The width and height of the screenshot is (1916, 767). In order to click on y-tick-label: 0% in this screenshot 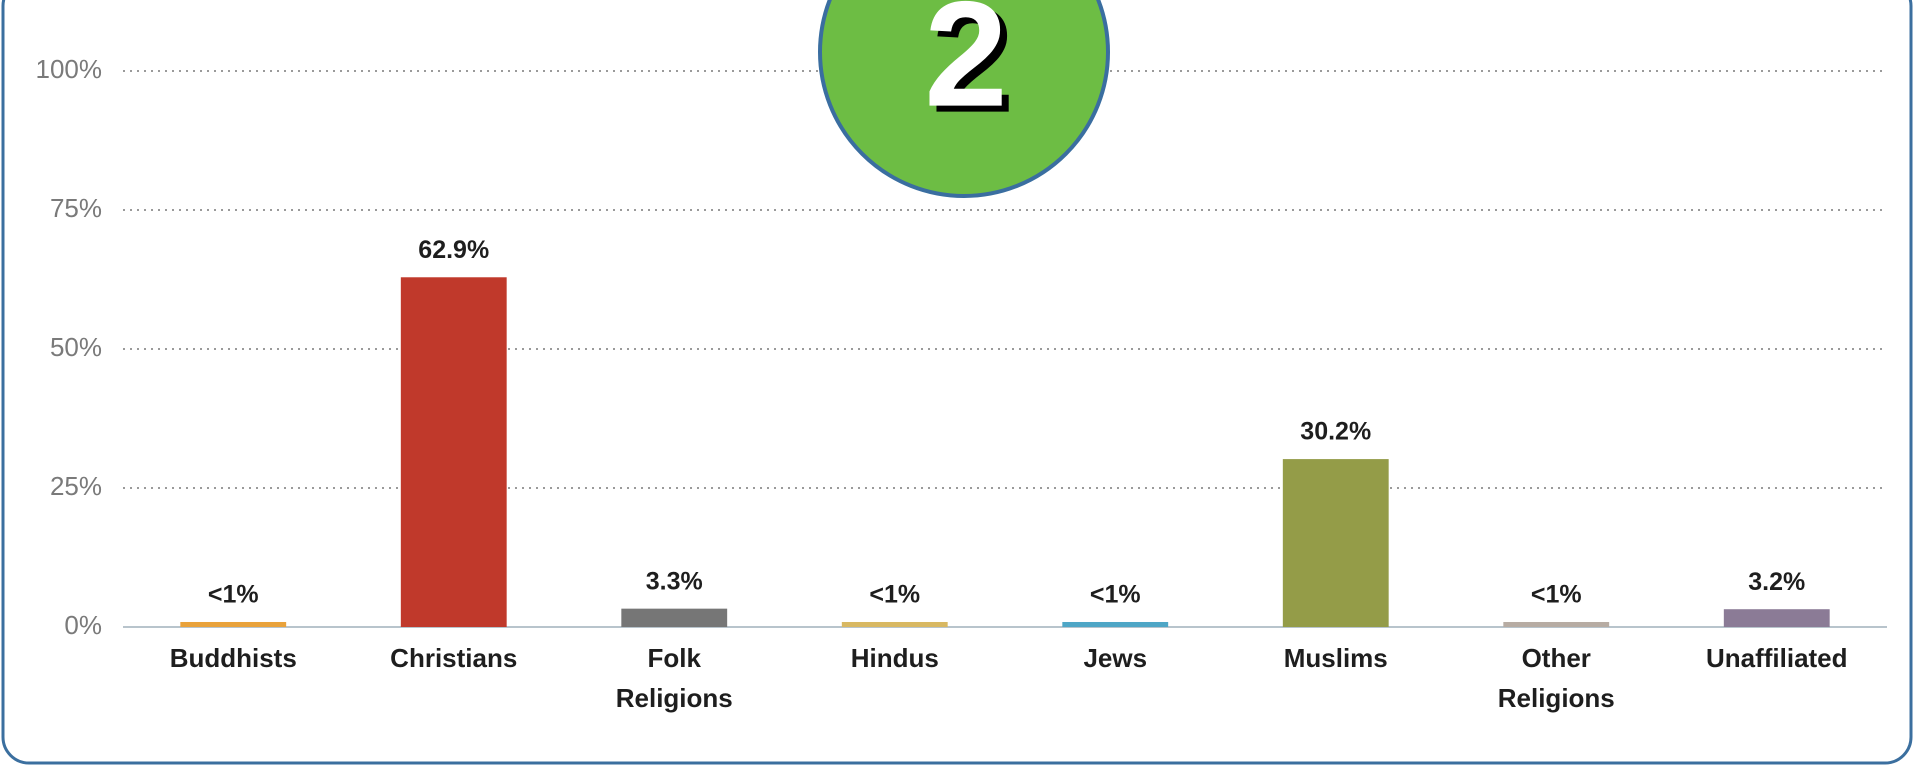, I will do `click(83, 625)`.